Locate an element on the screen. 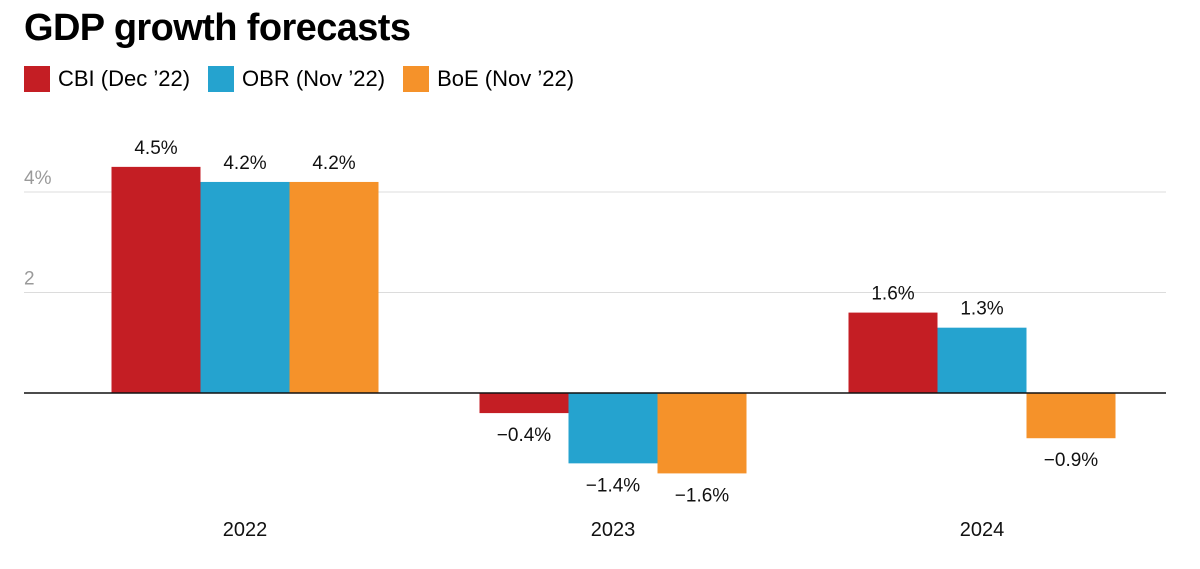  legend-label-boe: BoE (Nov ’22) is located at coordinates (506, 78).